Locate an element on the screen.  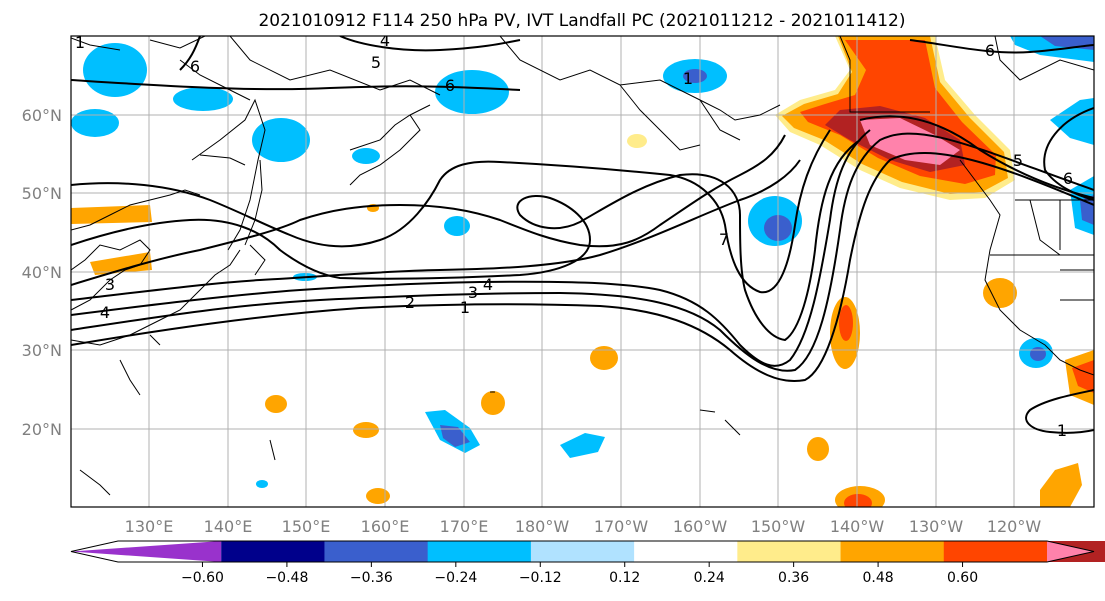
lon-label: 130°E is located at coordinates (149, 526).